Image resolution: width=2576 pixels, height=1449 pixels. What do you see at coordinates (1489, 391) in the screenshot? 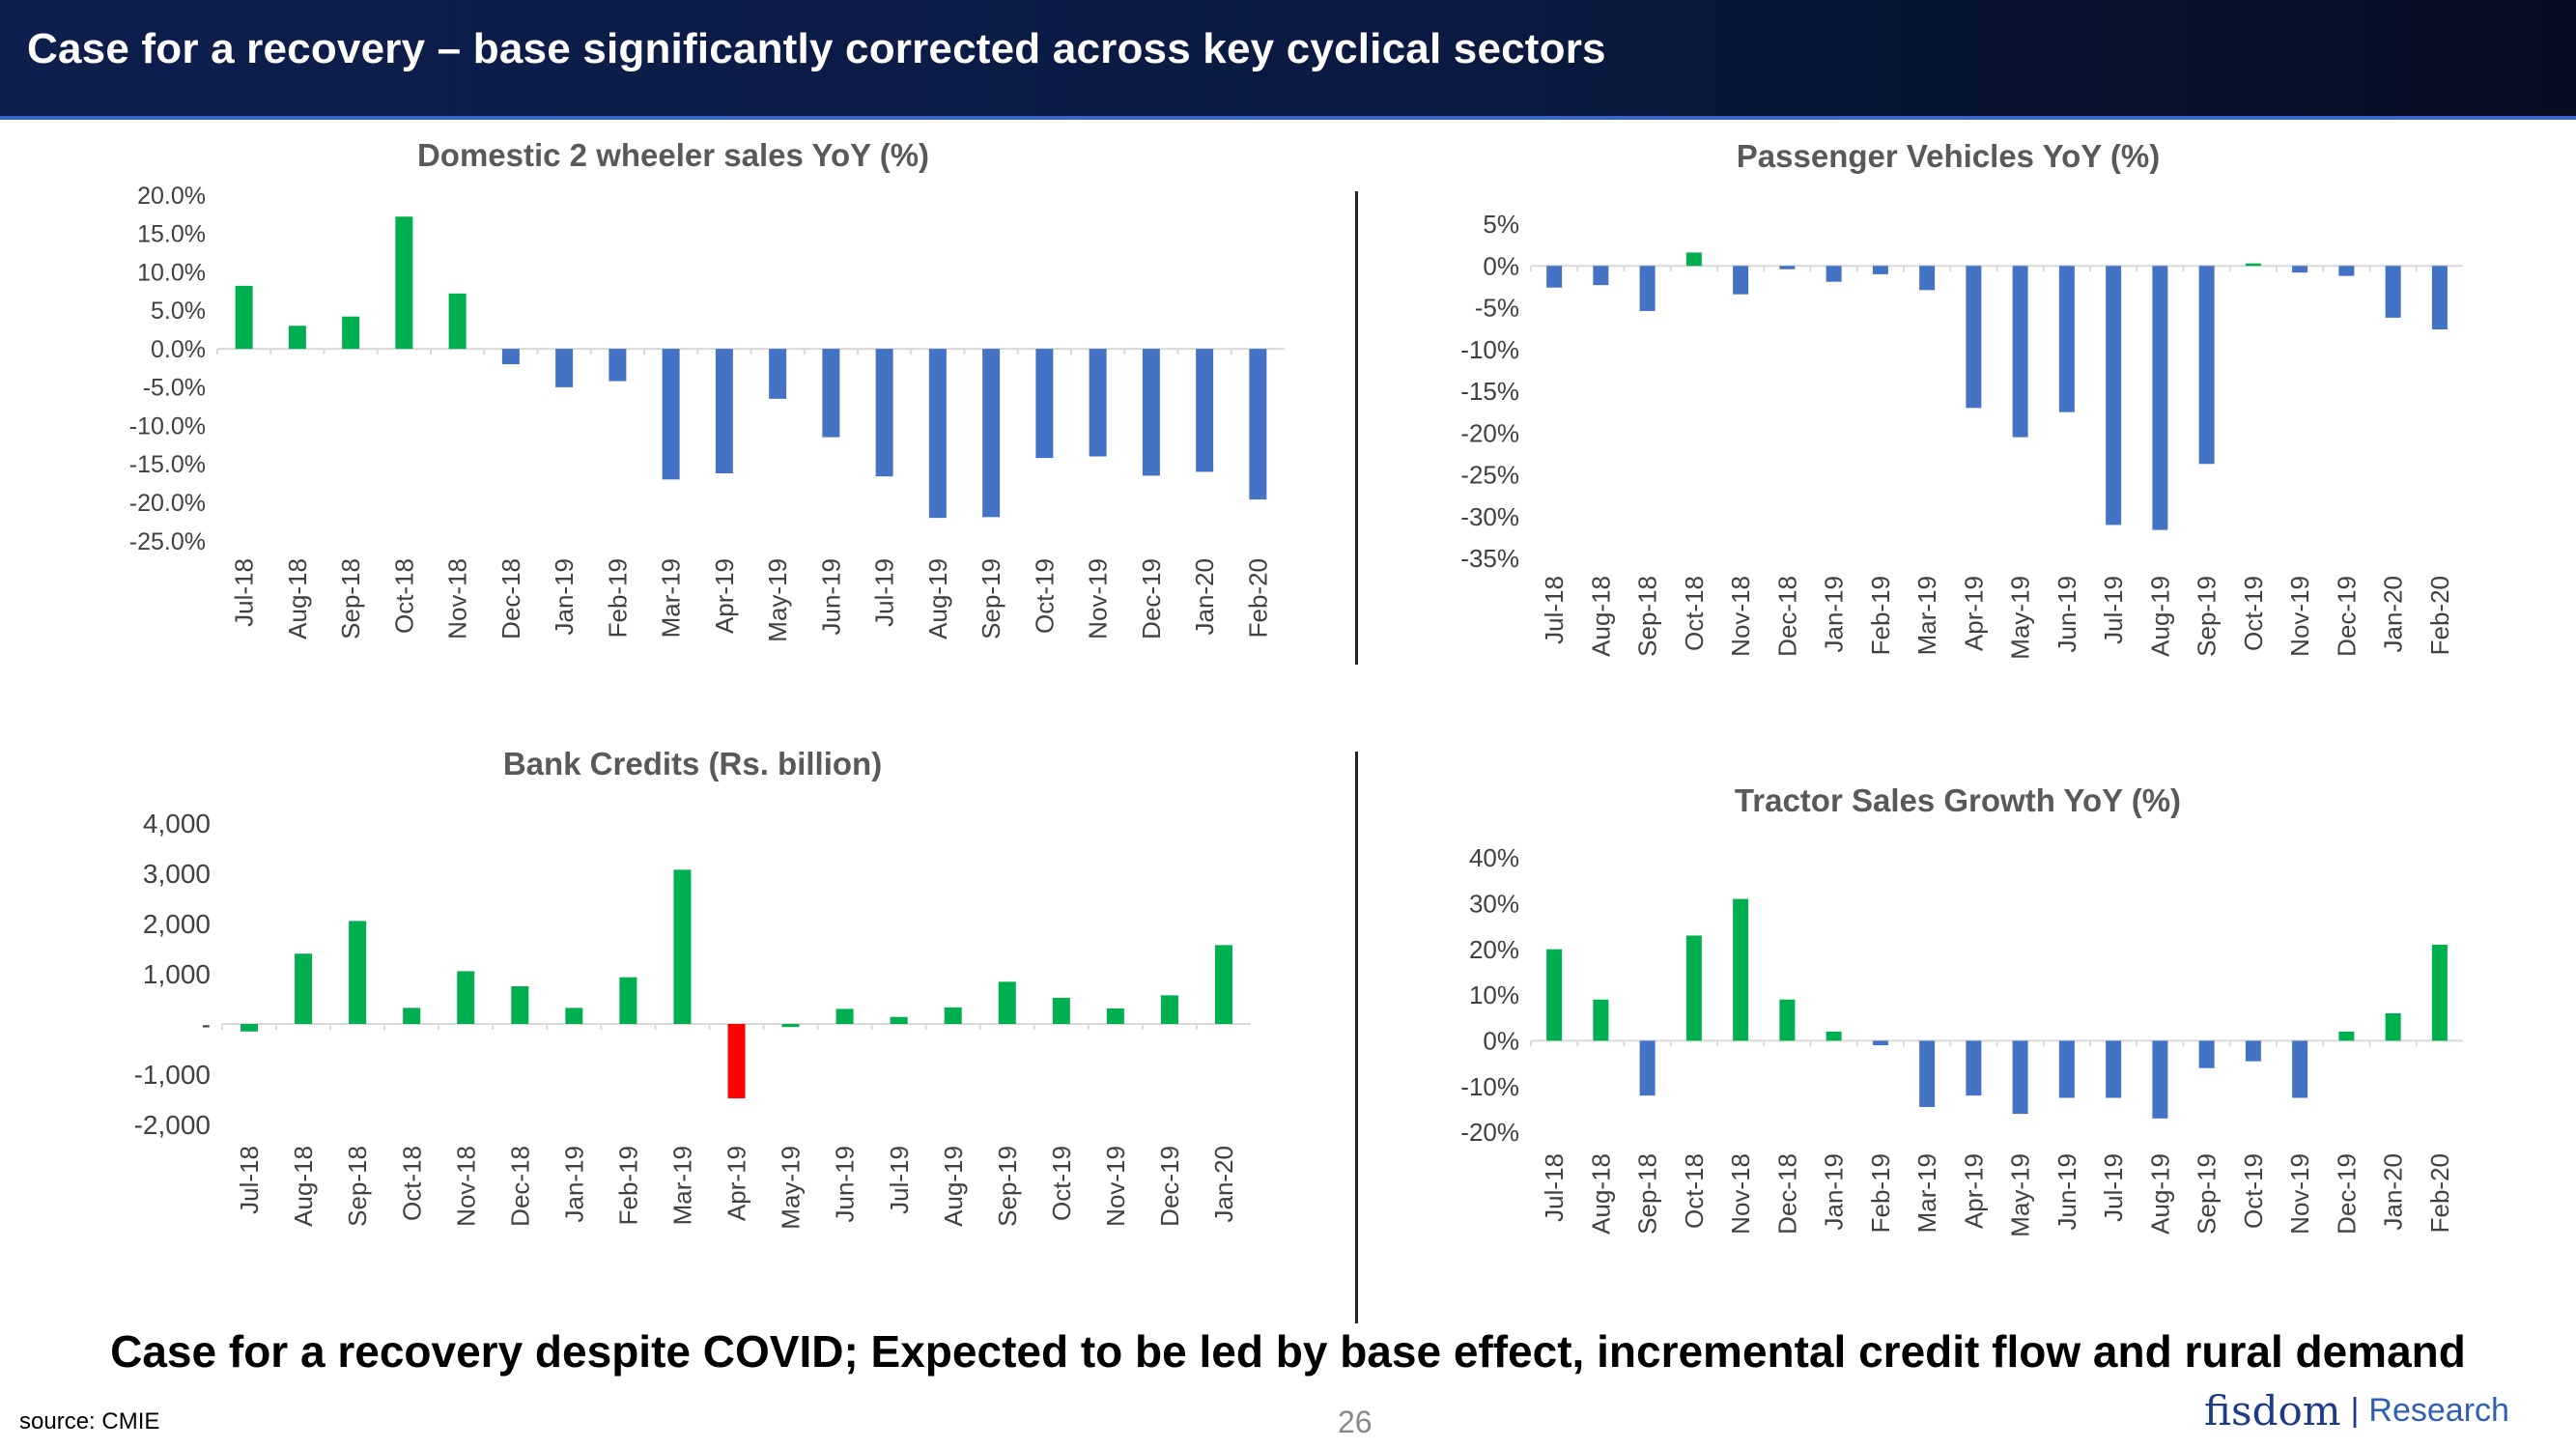
I see `y-tick-label: -15%` at bounding box center [1489, 391].